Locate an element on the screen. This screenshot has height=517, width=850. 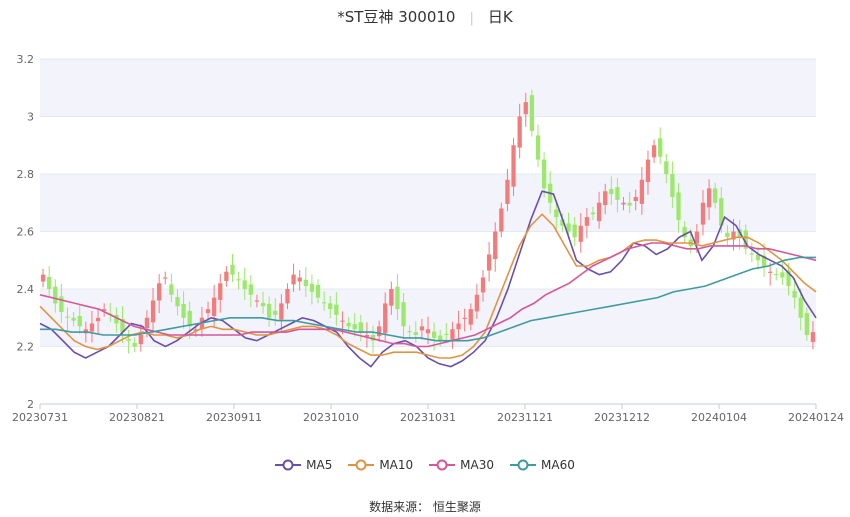
x-tick-label: 20231031 is located at coordinates (428, 417).